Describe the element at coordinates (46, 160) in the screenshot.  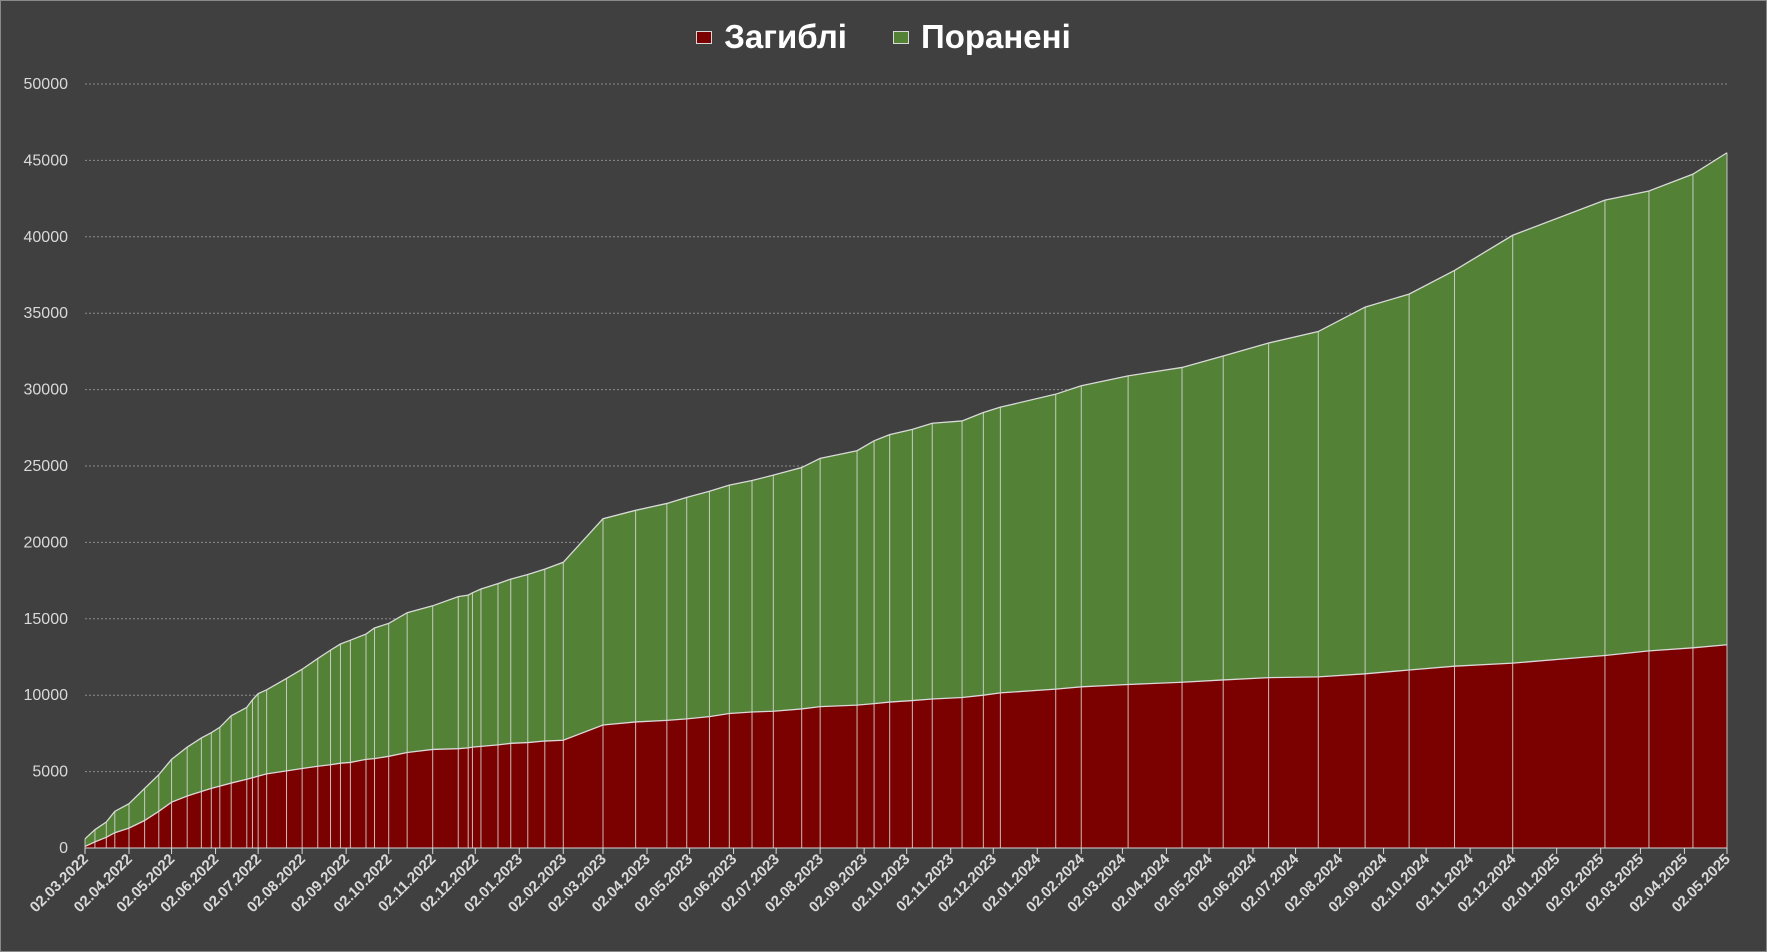
I see `y-tick-label: 45000` at that location.